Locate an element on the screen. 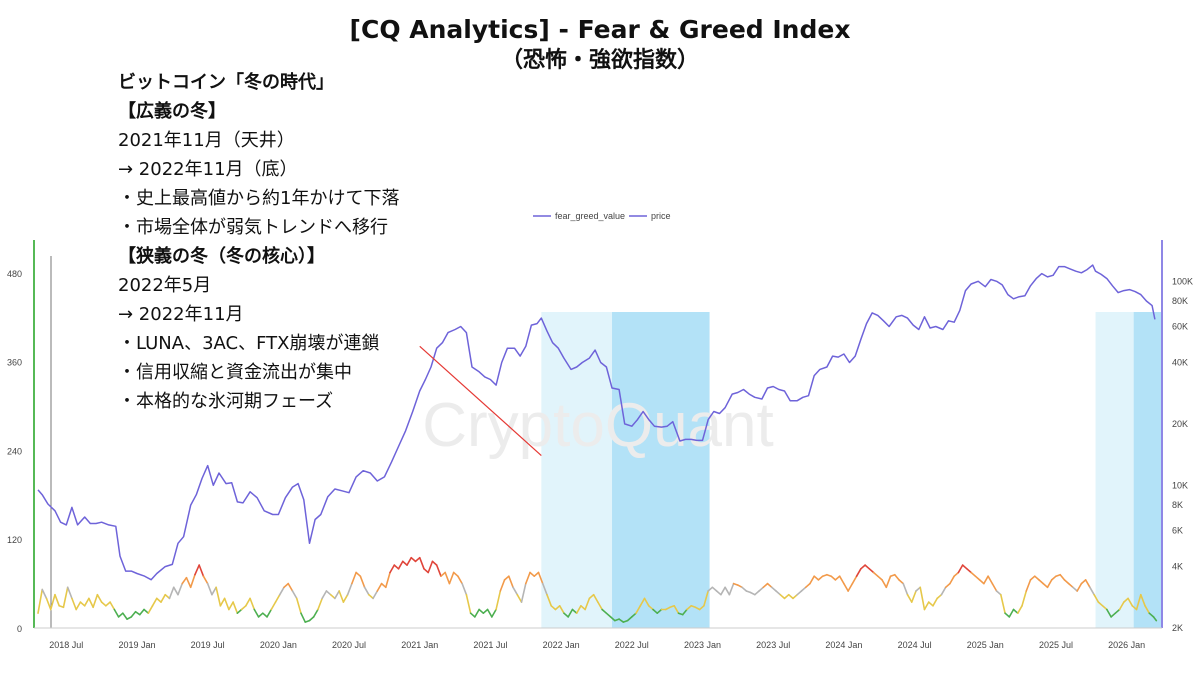 Image resolution: width=1200 pixels, height=675 pixels. x-tick-label: 2020 Jan is located at coordinates (278, 645).